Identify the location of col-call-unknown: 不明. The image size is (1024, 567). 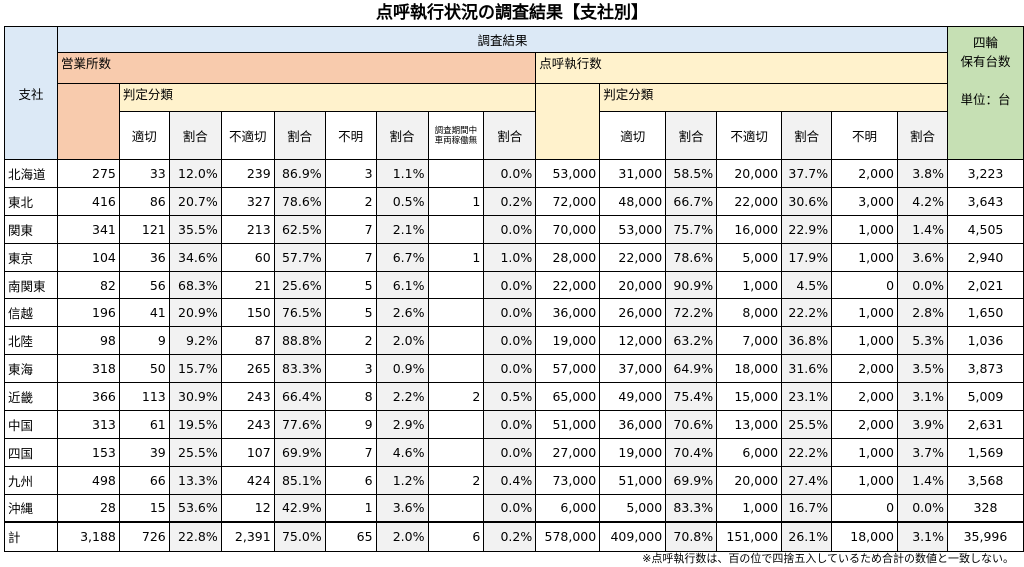
(865, 135).